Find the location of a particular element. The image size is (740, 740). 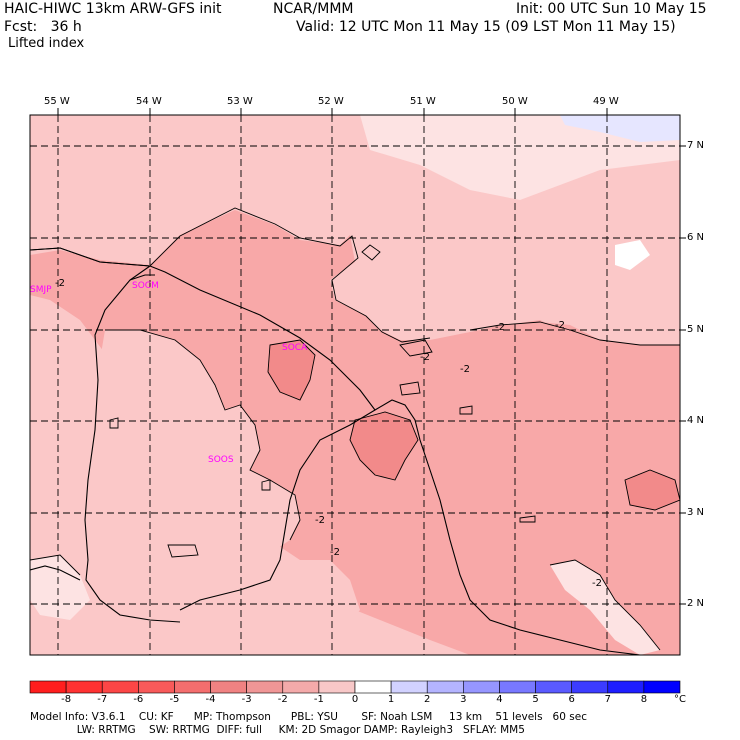

lon-label-51w: 51 W is located at coordinates (423, 101).